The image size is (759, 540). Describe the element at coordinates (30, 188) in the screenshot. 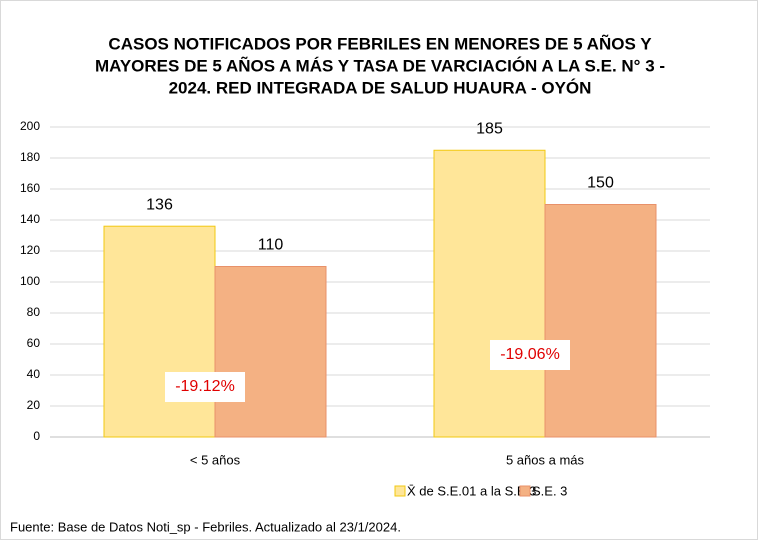

I see `y-tick-label: 160` at that location.